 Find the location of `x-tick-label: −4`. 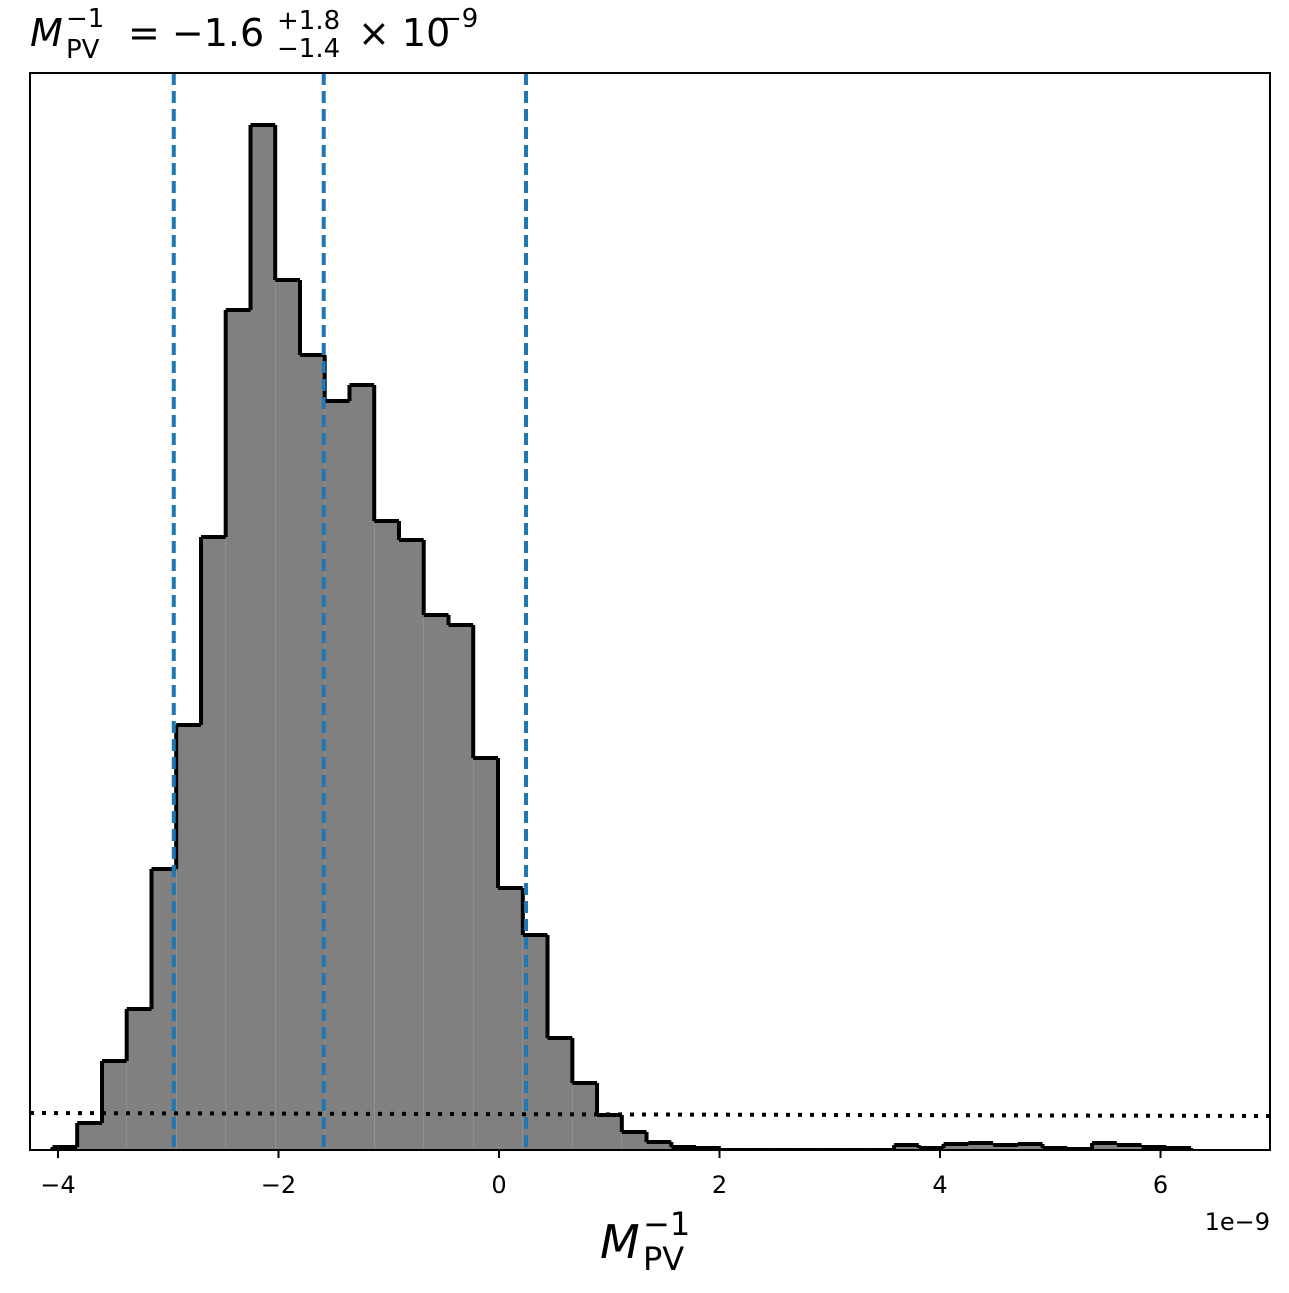

x-tick-label: −4 is located at coordinates (57, 1185).